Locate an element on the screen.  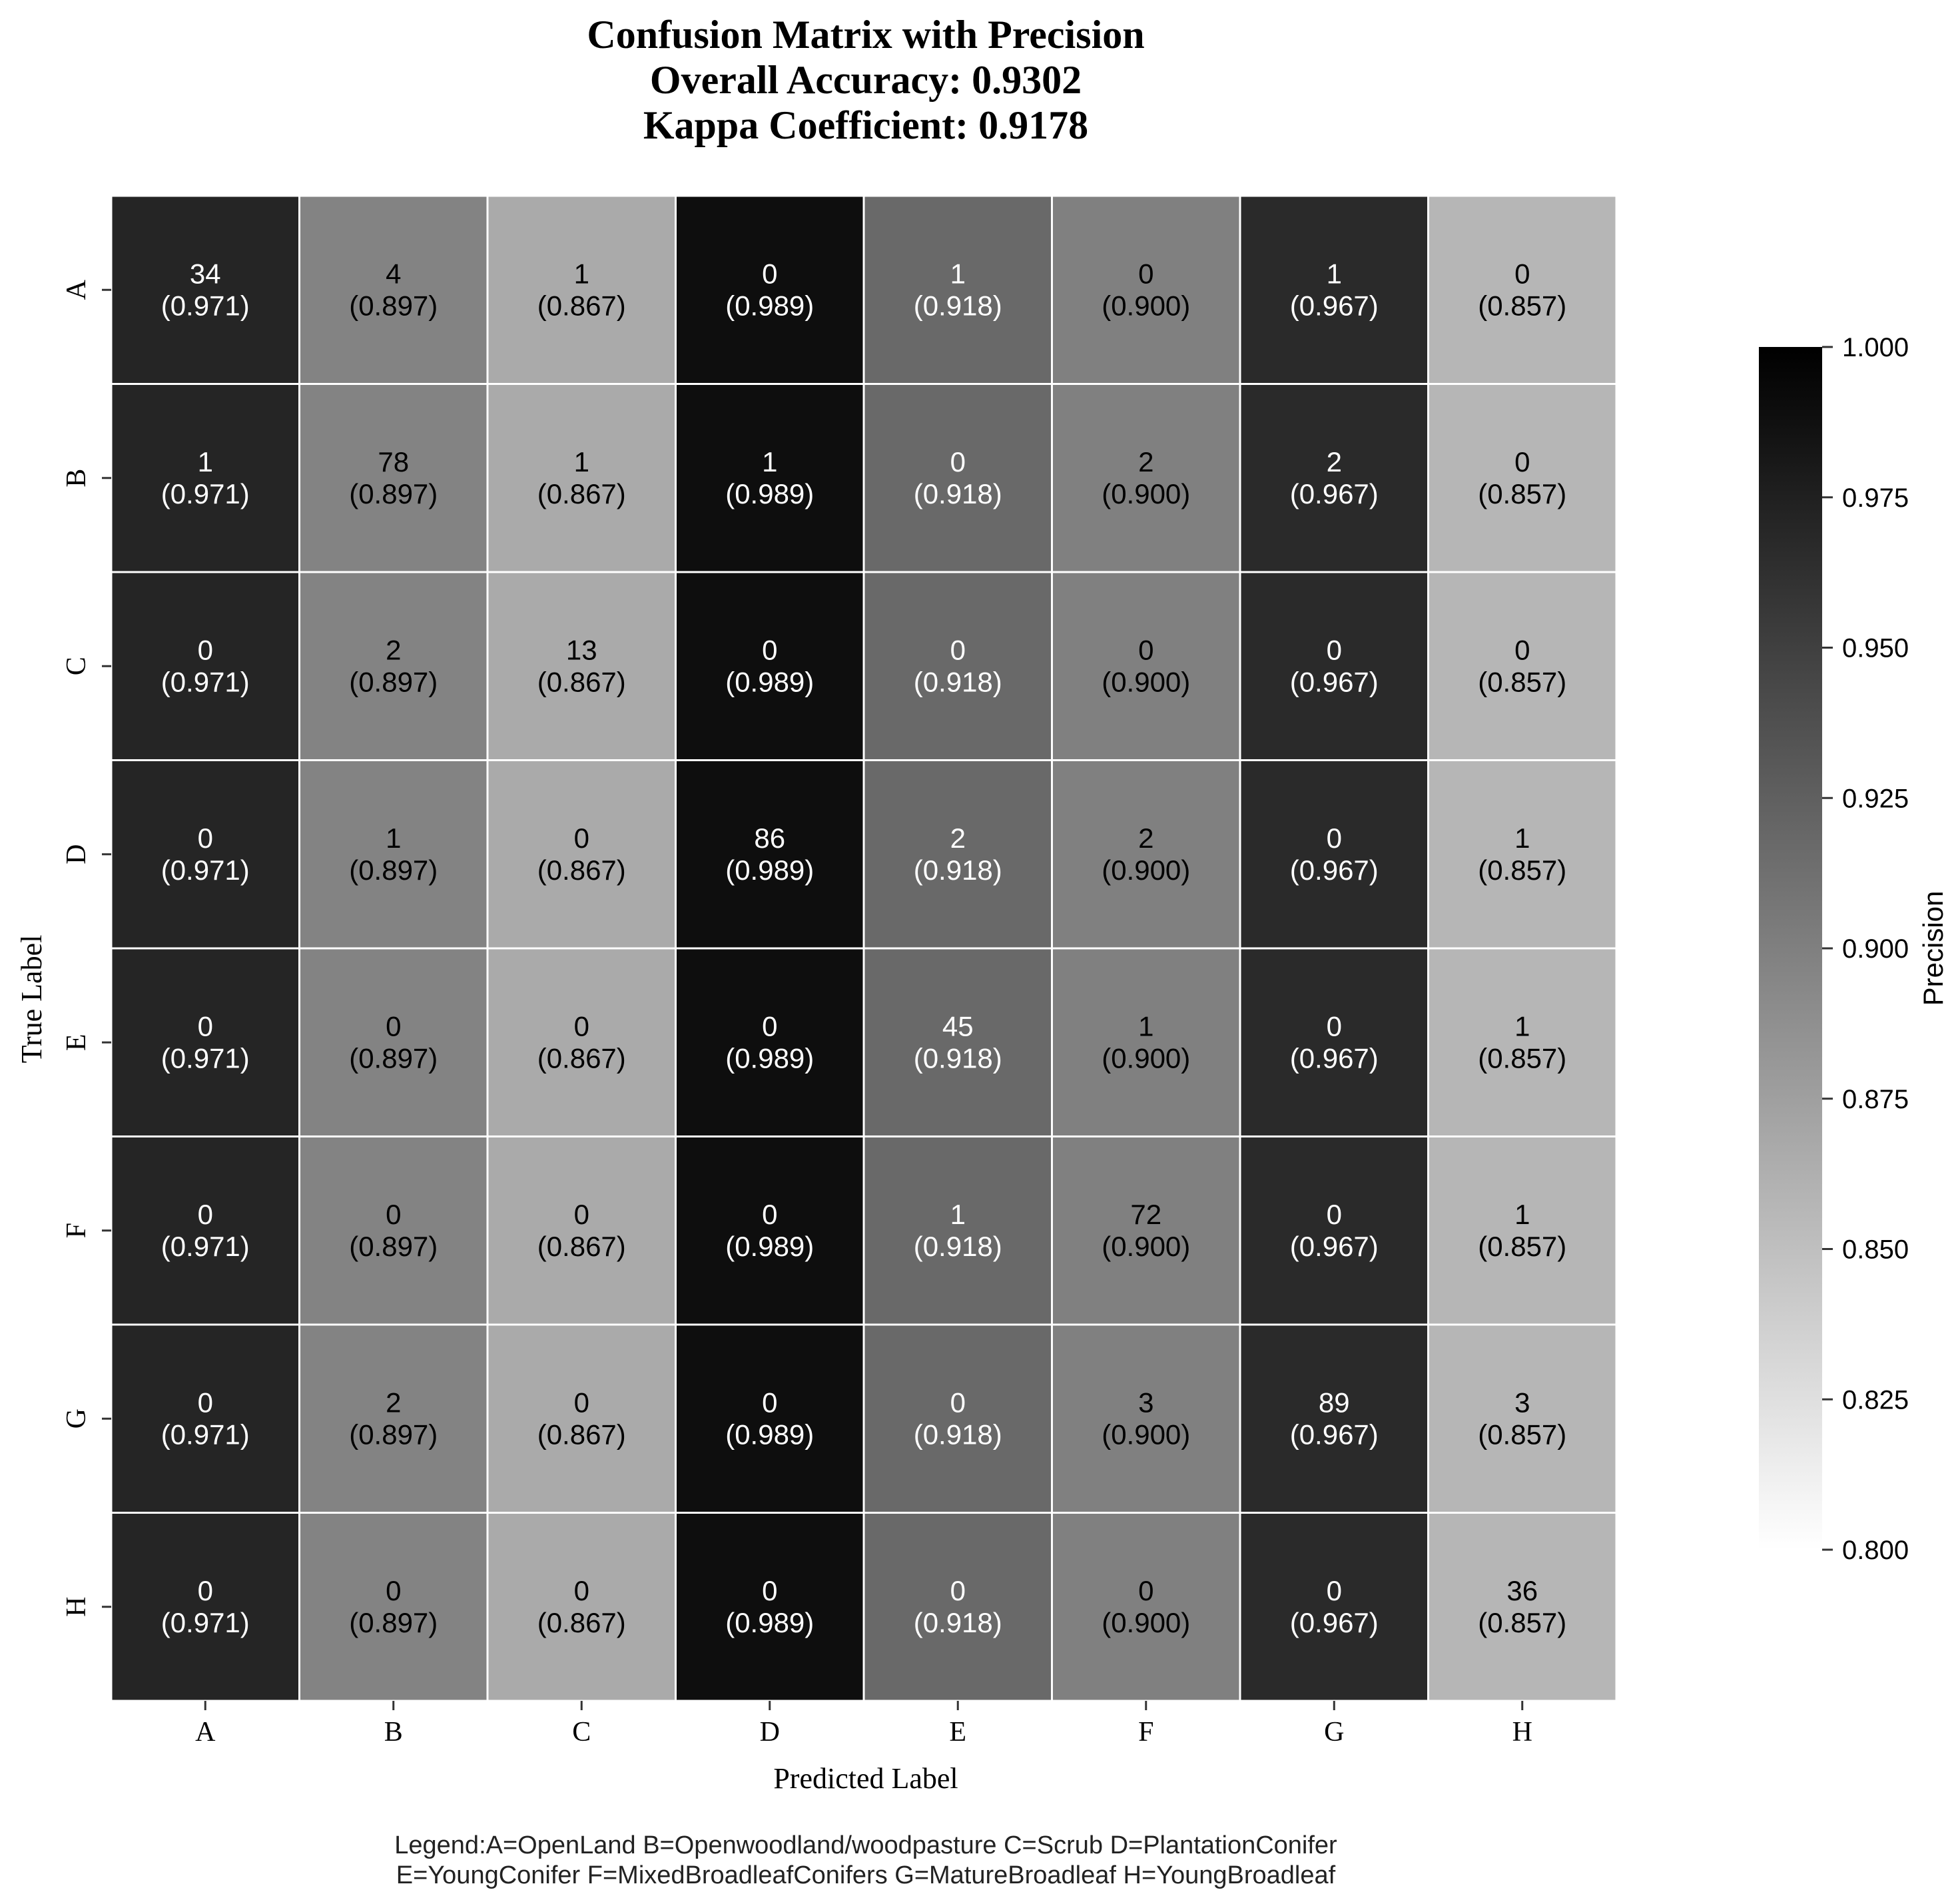
cell-precision-label: (0.897) is located at coordinates (393, 1058).